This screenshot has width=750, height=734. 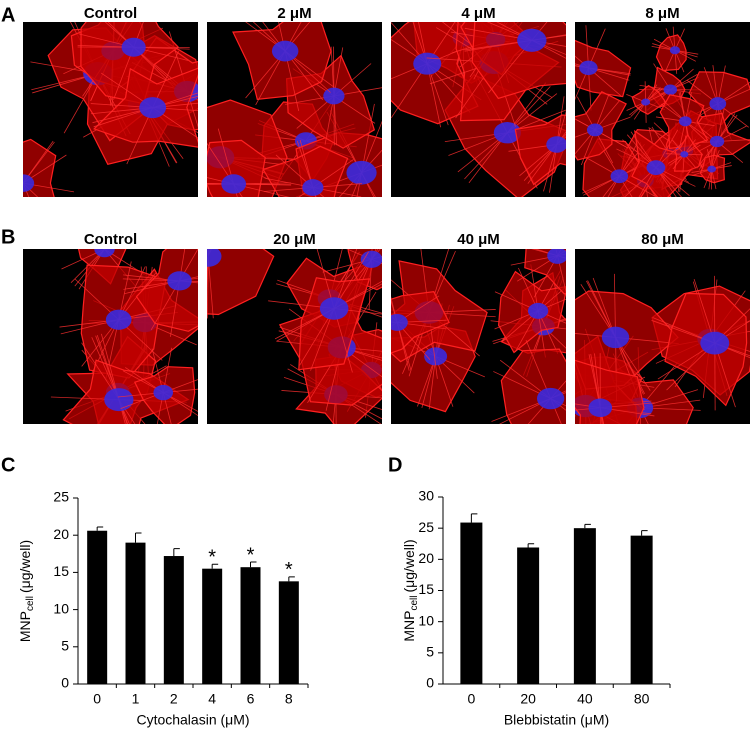 I want to click on x-tick-label: 8, so click(x=289, y=699).